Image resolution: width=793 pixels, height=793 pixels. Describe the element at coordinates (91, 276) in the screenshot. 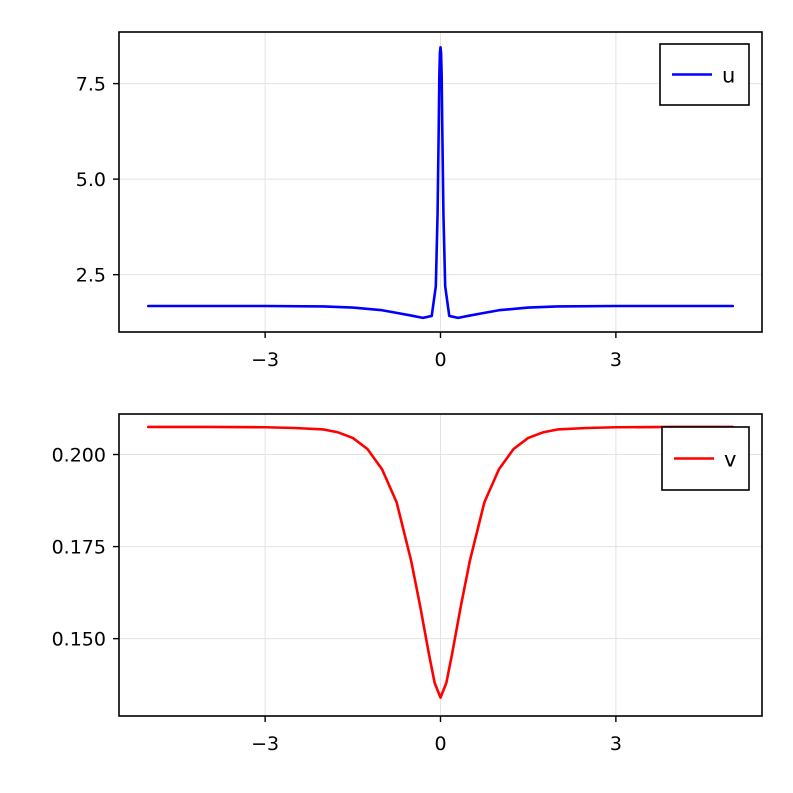

I see `y-tick-label: 2.5` at that location.